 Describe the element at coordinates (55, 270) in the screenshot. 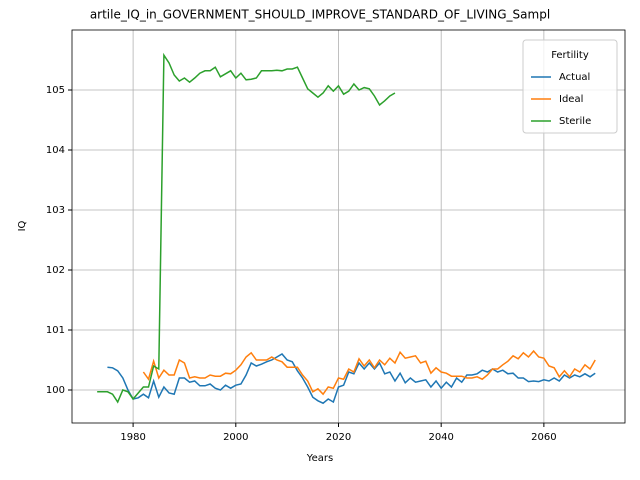

I see `y-tick-label: 102` at that location.